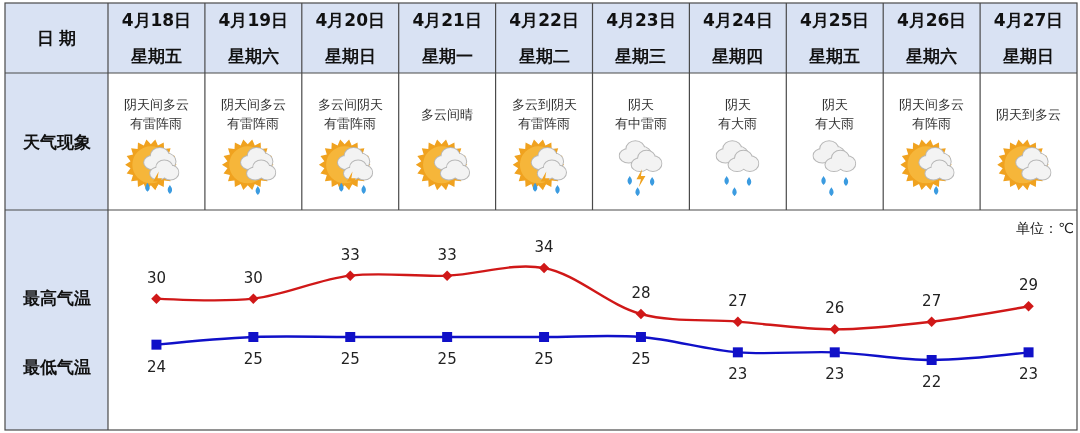 This screenshot has height=433, width=1080. I want to click on x-tick-label: 4月21日星期一, so click(447, 38).